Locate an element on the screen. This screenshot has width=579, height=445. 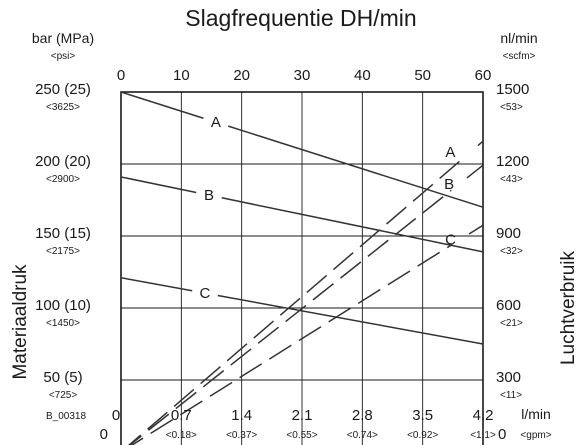
left-tick-label: 100 (10) is located at coordinates (63, 305).